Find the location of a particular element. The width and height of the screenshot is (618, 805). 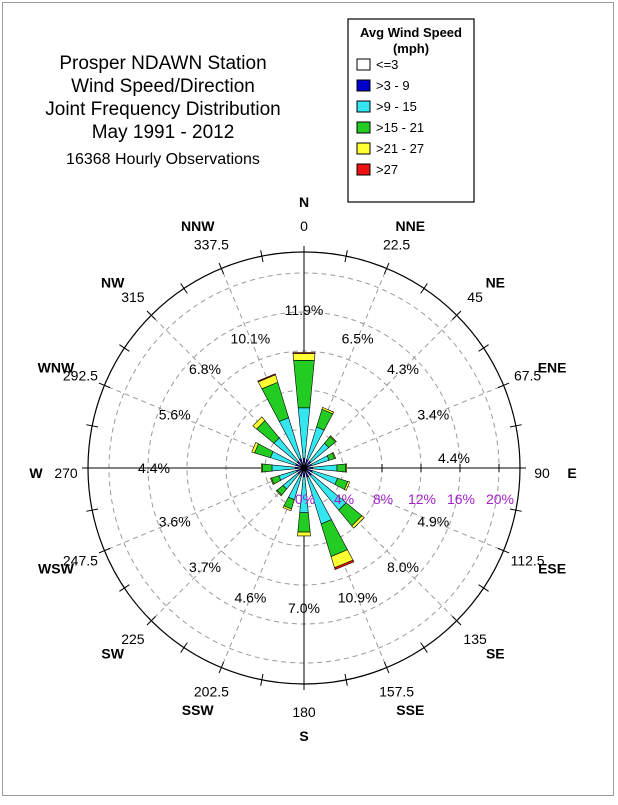

petal-segment-ene is located at coordinates (334, 455).